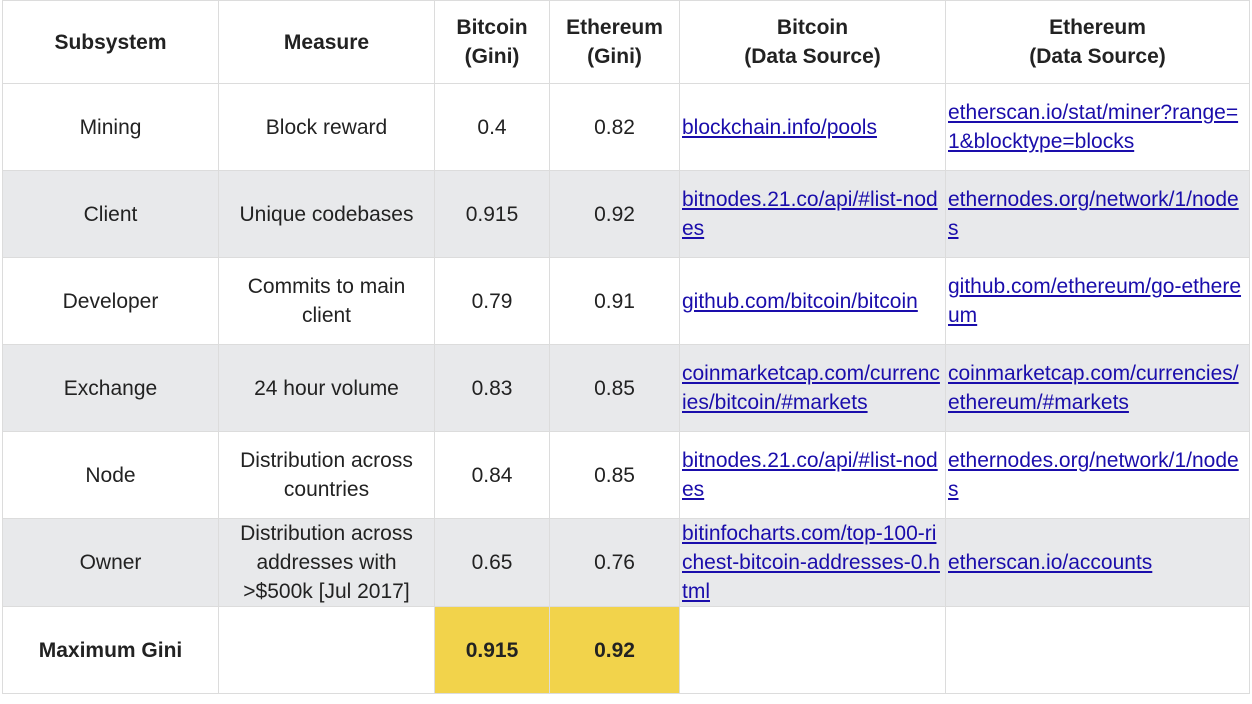 This screenshot has width=1252, height=704. Describe the element at coordinates (110, 475) in the screenshot. I see `subsystem-cell: Node` at that location.